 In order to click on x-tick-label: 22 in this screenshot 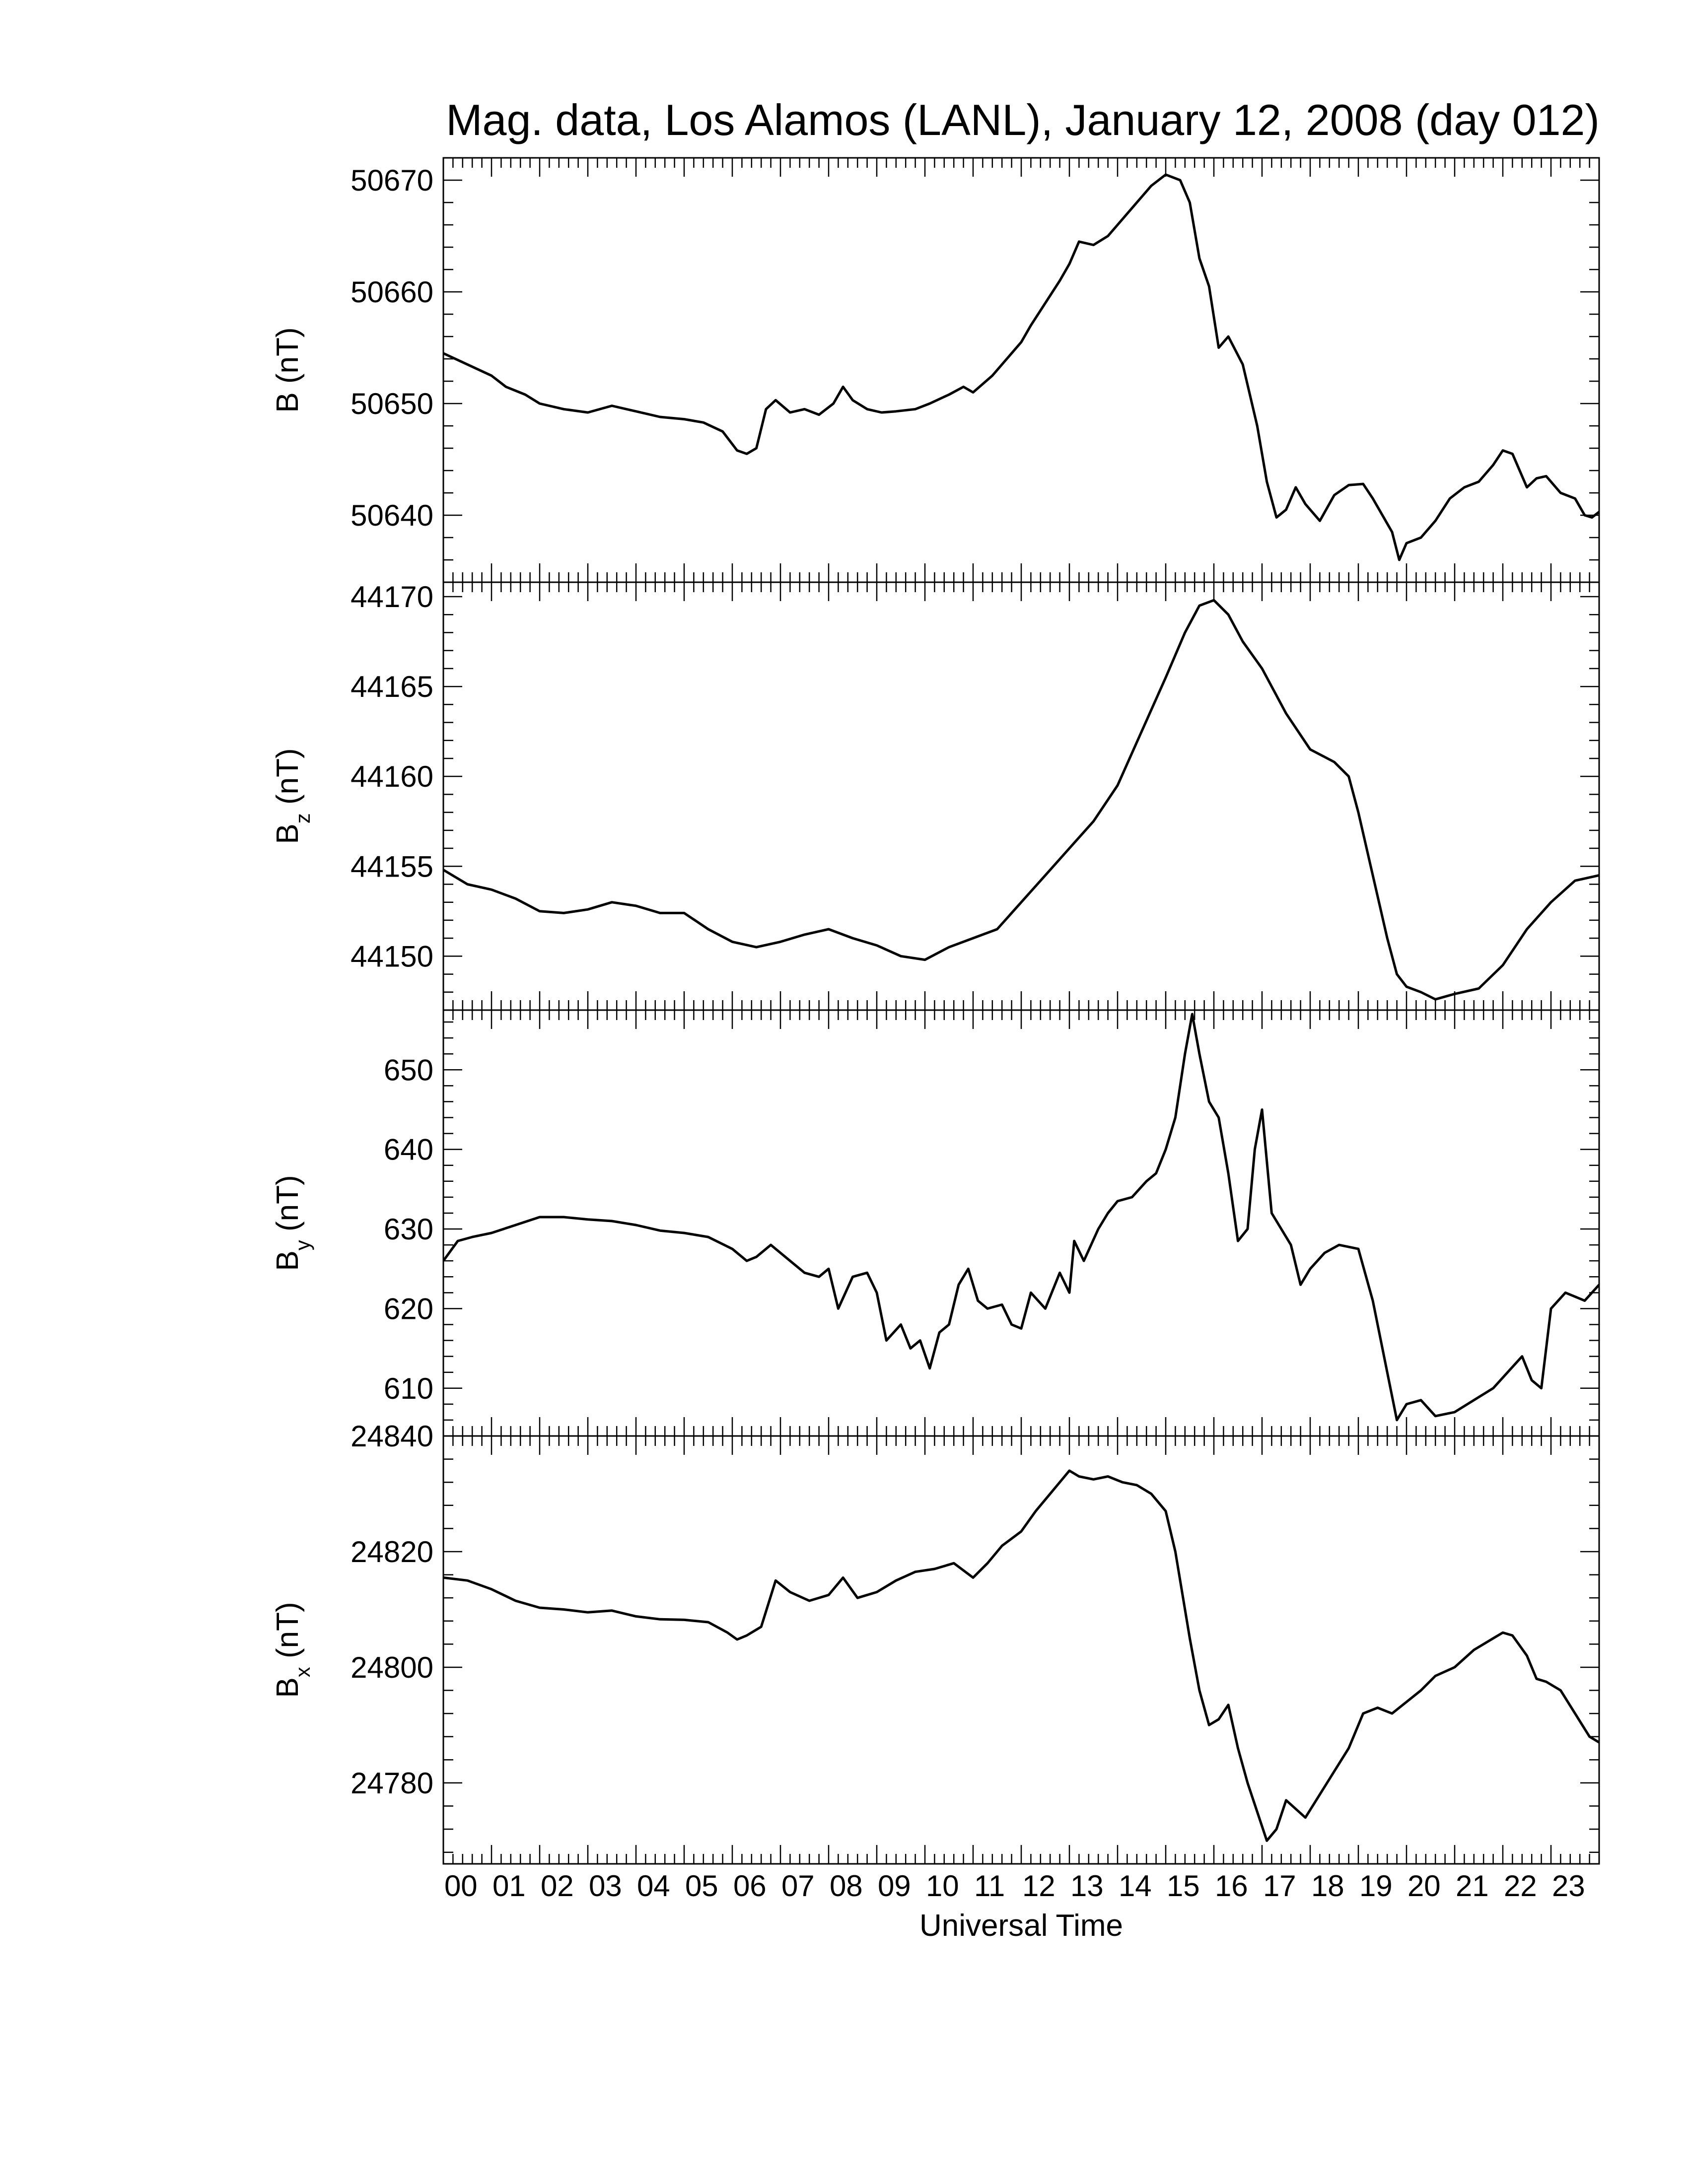, I will do `click(1520, 1886)`.